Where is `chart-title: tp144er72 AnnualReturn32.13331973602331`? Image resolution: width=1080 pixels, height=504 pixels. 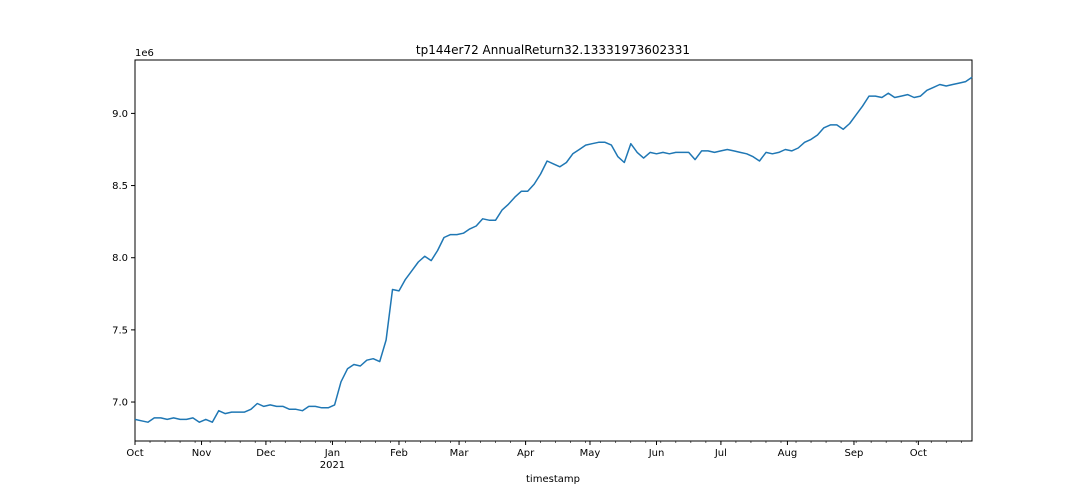 chart-title: tp144er72 AnnualReturn32.13331973602331 is located at coordinates (553, 50).